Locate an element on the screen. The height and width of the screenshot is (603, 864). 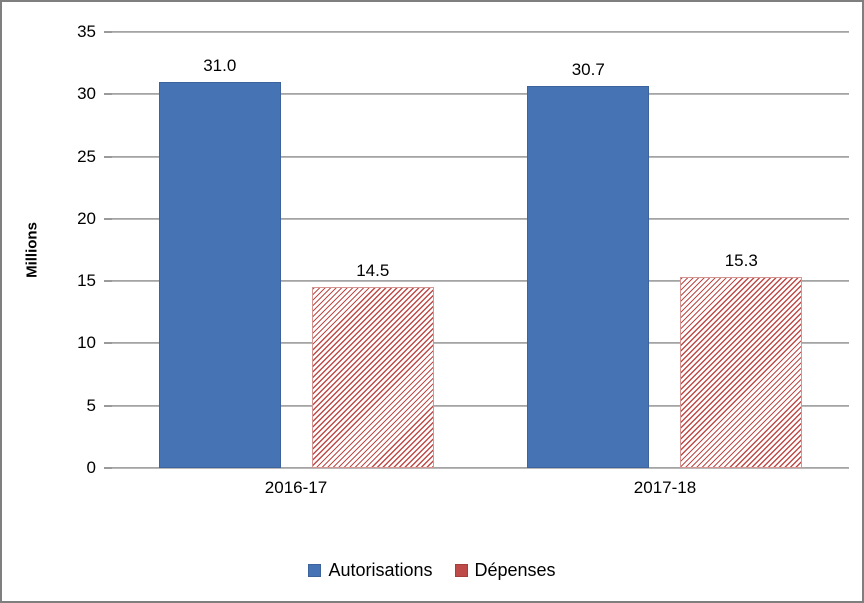
legend-item-depenses: Dépenses is located at coordinates (505, 570).